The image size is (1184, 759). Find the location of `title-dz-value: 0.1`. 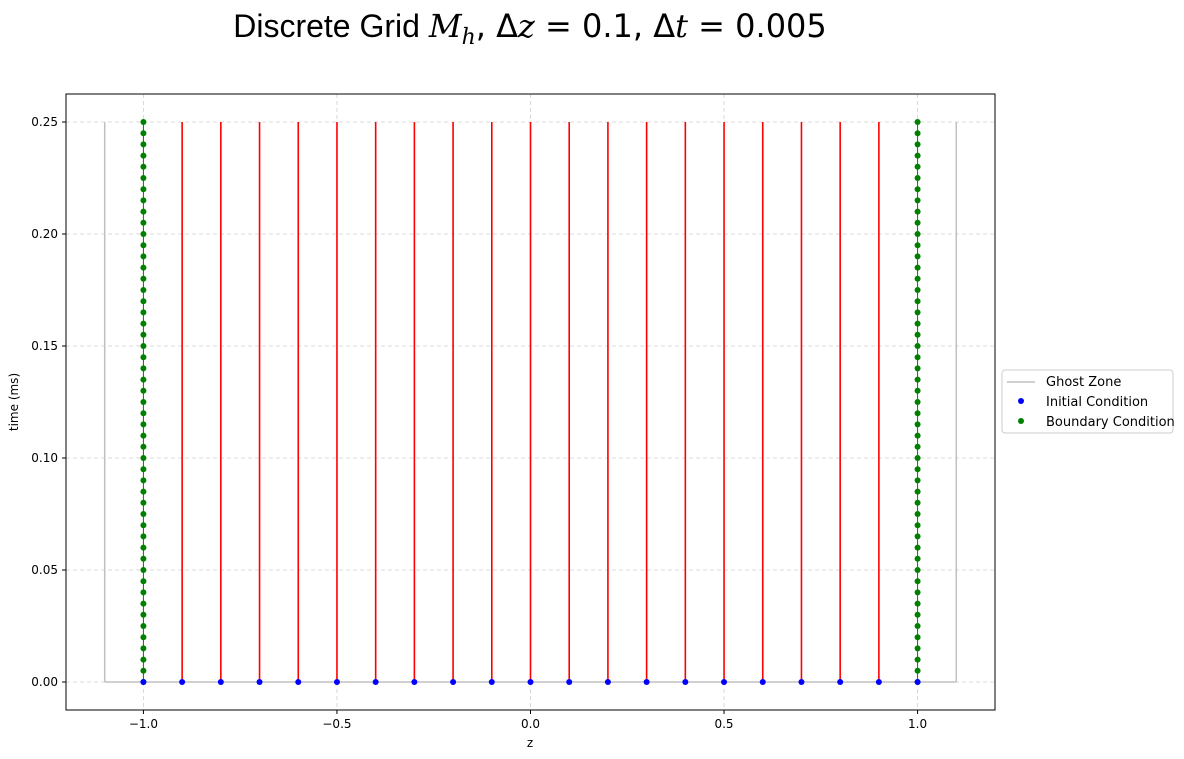

title-dz-value: 0.1 is located at coordinates (607, 26).